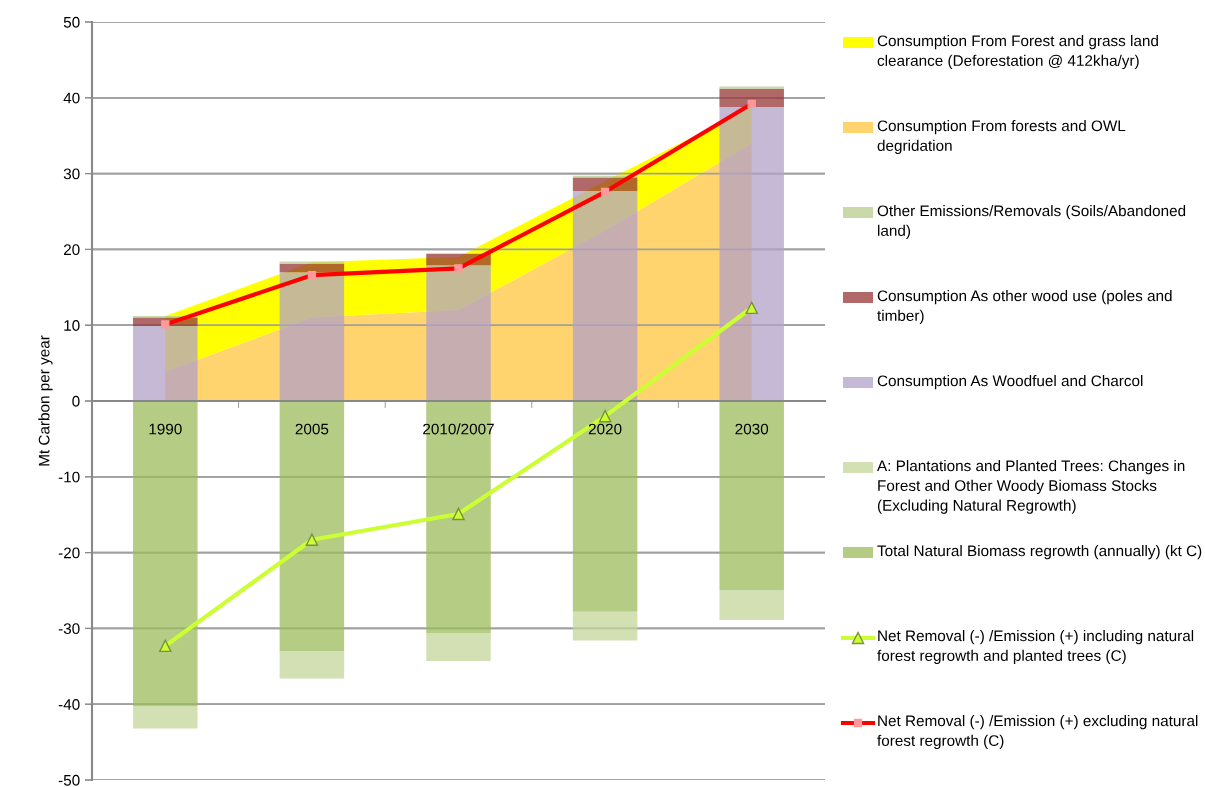 The width and height of the screenshot is (1205, 787). What do you see at coordinates (1031, 222) in the screenshot?
I see `legend-label: Other Emissions/Removals (Soils/Abandoned land)` at bounding box center [1031, 222].